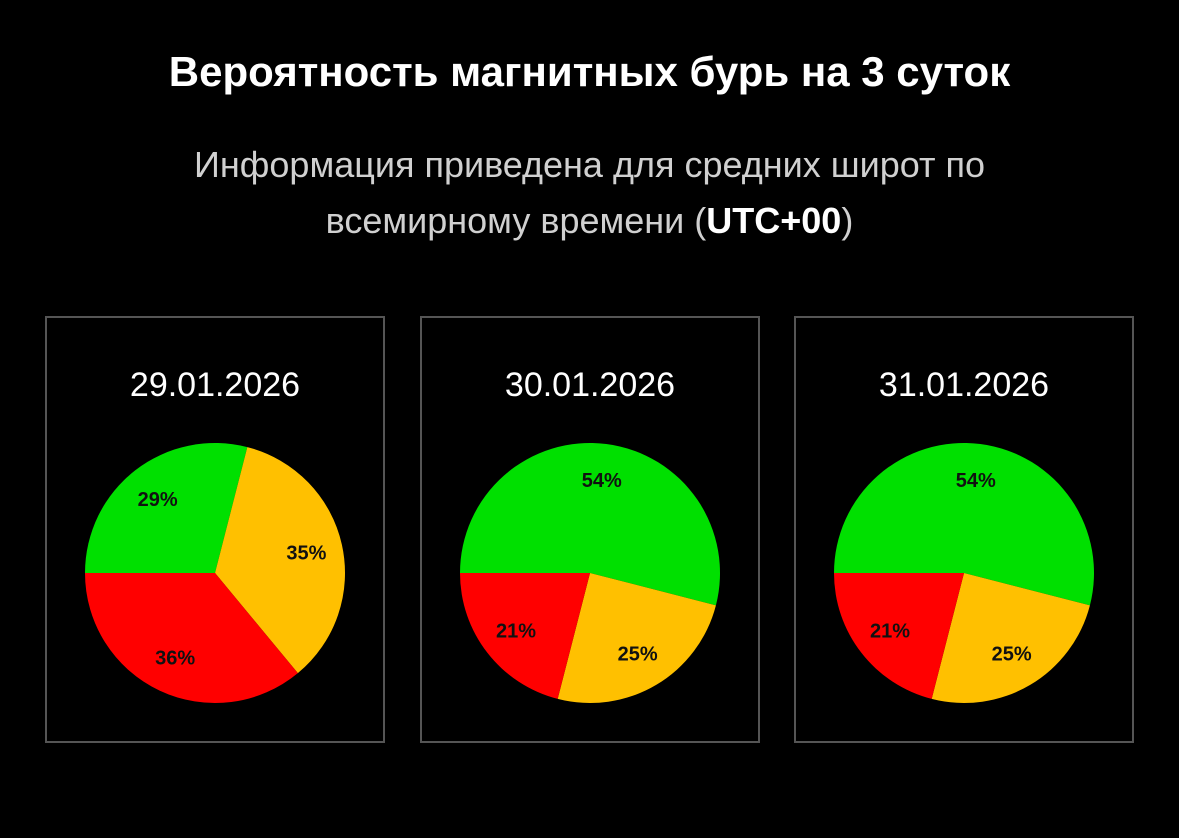 This screenshot has width=1179, height=838. I want to click on card-date: 30.01.2026, so click(590, 385).